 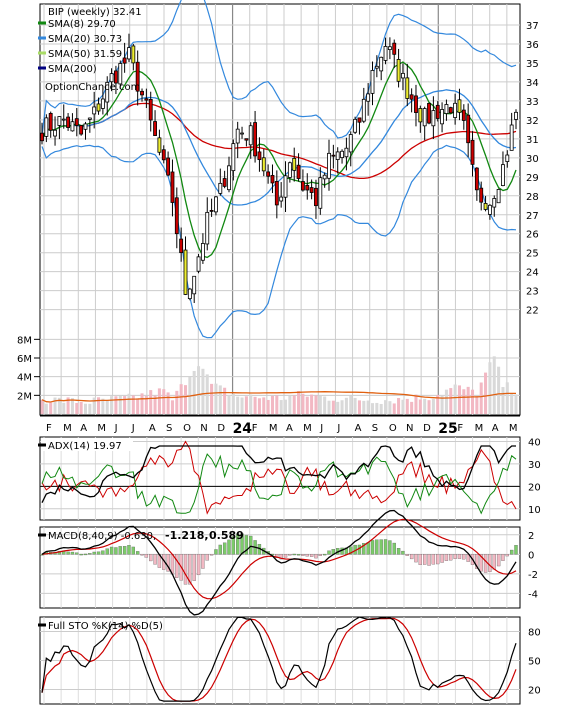 What do you see at coordinates (533, 594) in the screenshot?
I see `macd-panel-tick-label: -4` at bounding box center [533, 594].